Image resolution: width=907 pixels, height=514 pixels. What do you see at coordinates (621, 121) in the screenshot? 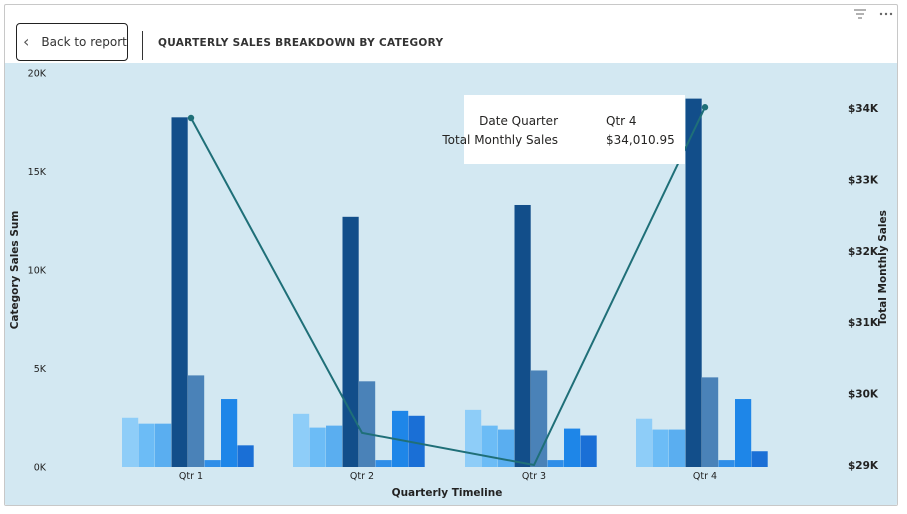
I see `tooltip-value-quarter: Qtr 4` at bounding box center [621, 121].